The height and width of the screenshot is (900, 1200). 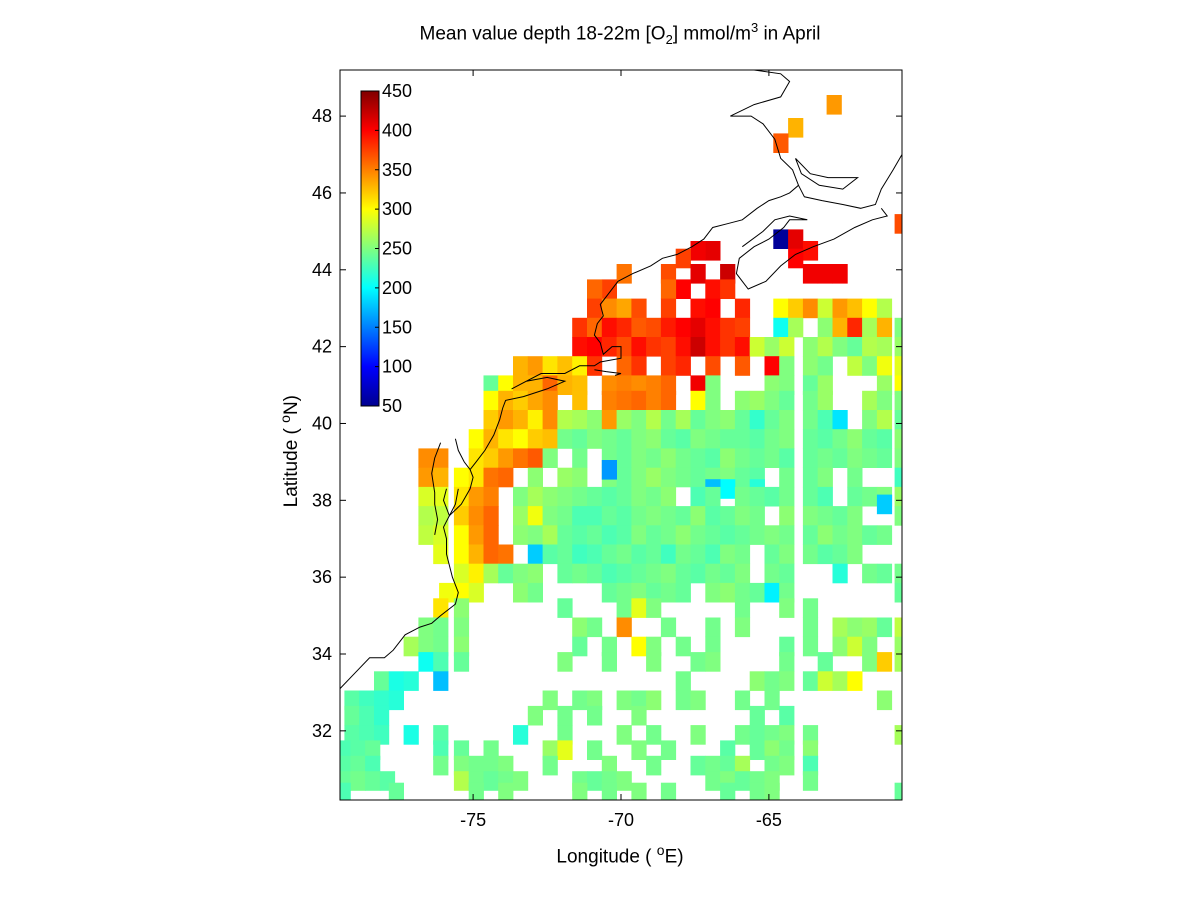 I want to click on y-axis-label: Latitude ( oN), so click(x=289, y=451).